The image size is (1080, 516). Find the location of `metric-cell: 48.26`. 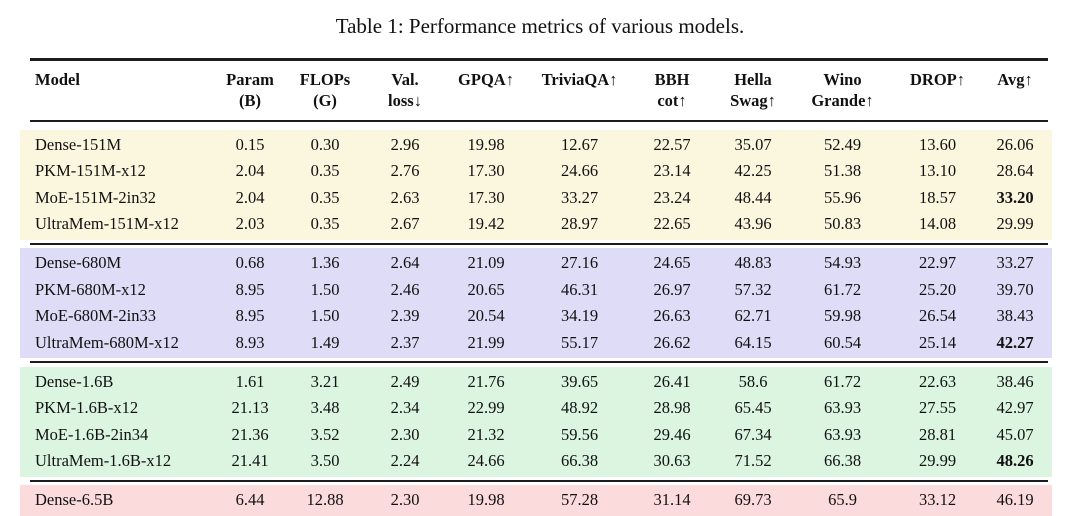

metric-cell: 48.26 is located at coordinates (1015, 460).